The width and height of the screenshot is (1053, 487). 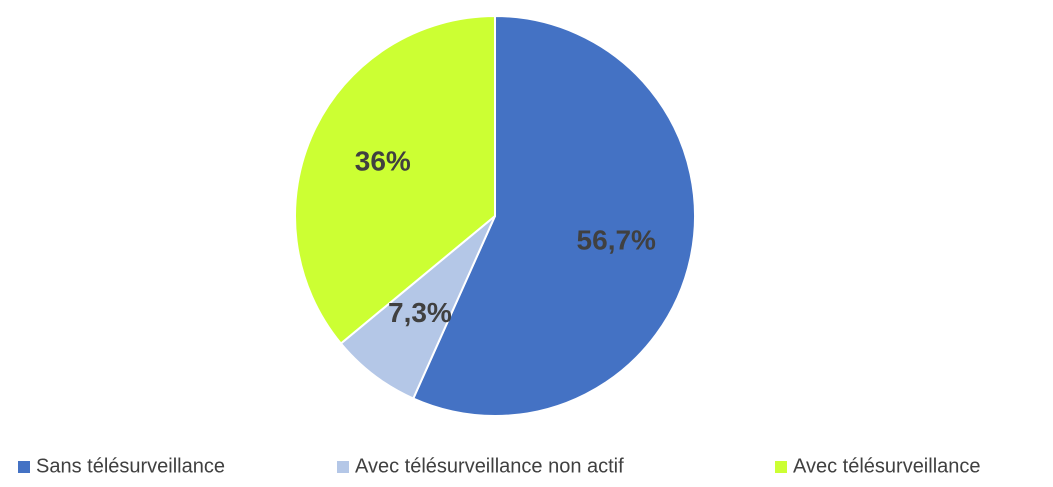 What do you see at coordinates (887, 466) in the screenshot?
I see `legend-label: Avec télésurveillance` at bounding box center [887, 466].